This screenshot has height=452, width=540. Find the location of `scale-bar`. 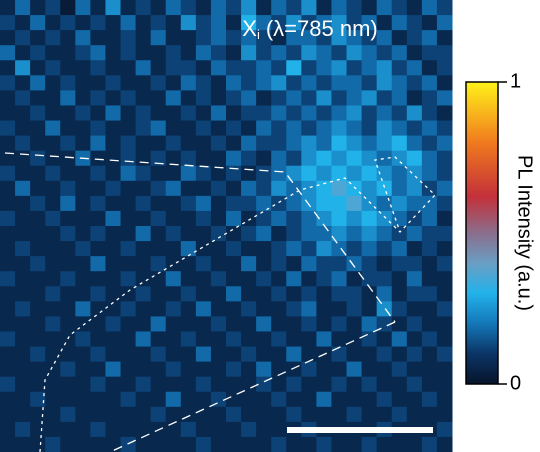

scale-bar is located at coordinates (360, 430).